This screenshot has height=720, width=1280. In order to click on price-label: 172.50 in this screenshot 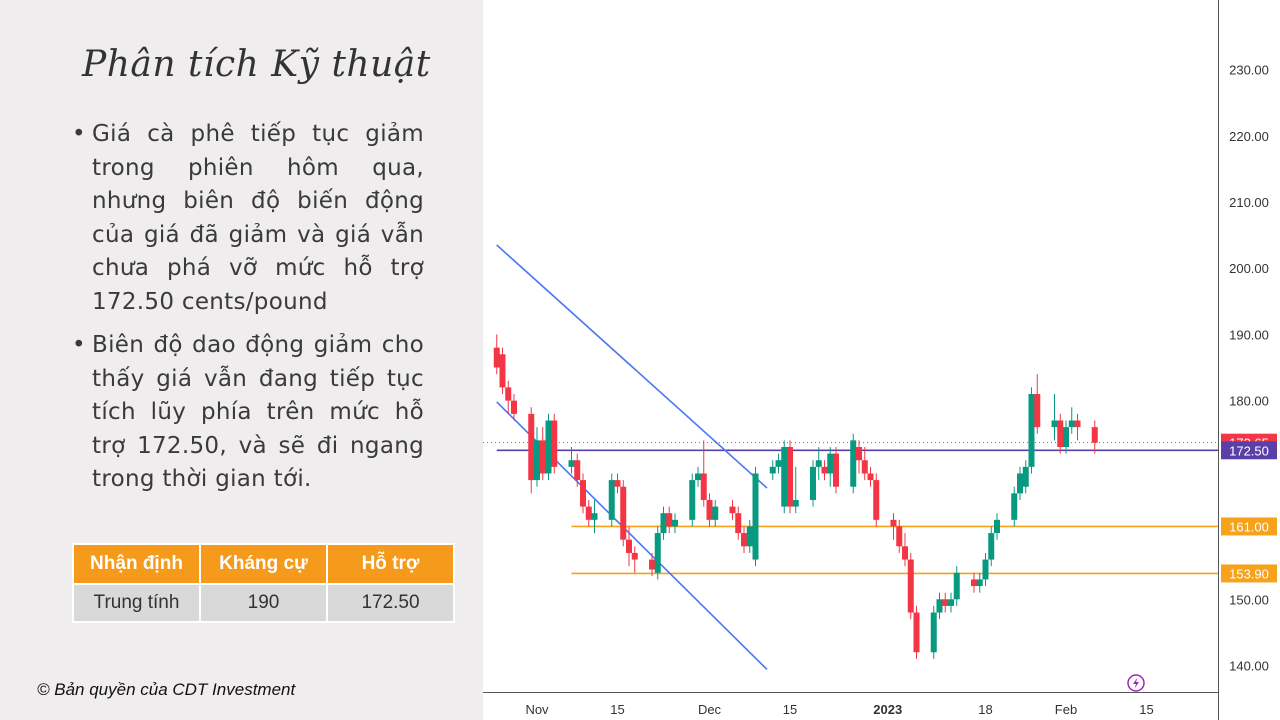, I will do `click(1249, 450)`.